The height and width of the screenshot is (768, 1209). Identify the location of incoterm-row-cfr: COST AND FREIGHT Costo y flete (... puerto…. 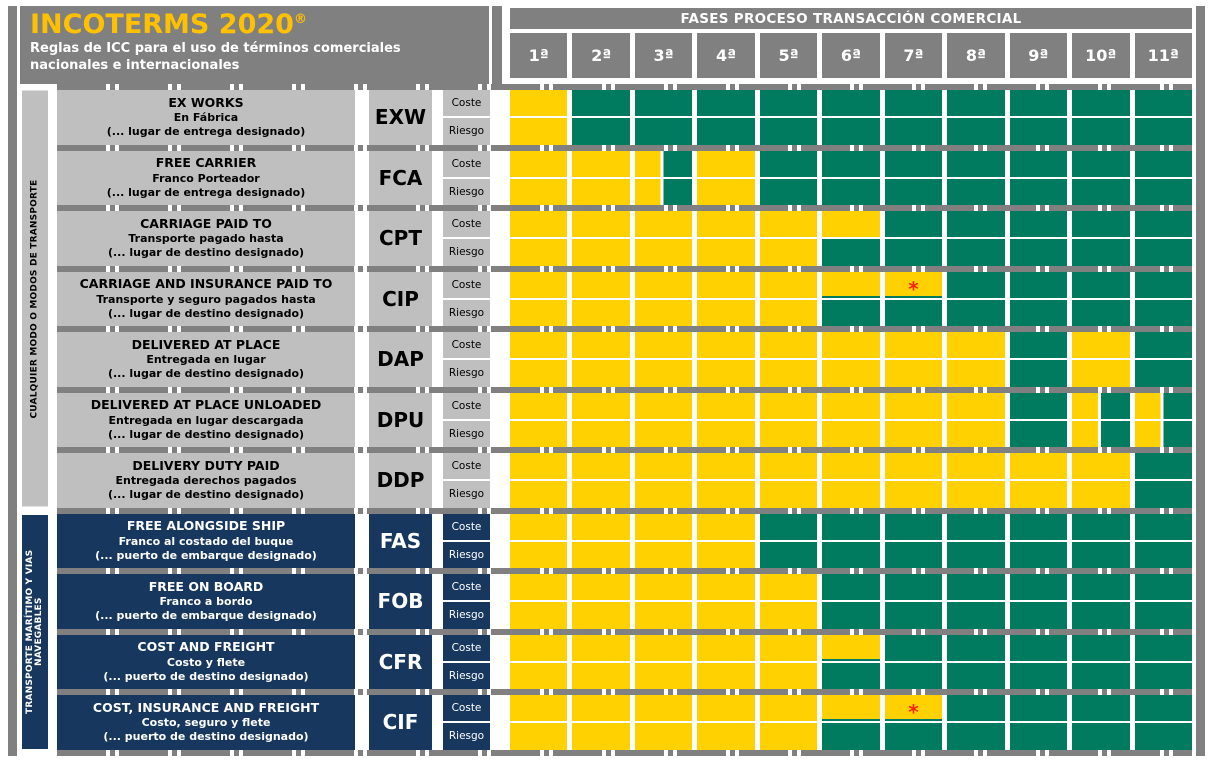
(624, 661).